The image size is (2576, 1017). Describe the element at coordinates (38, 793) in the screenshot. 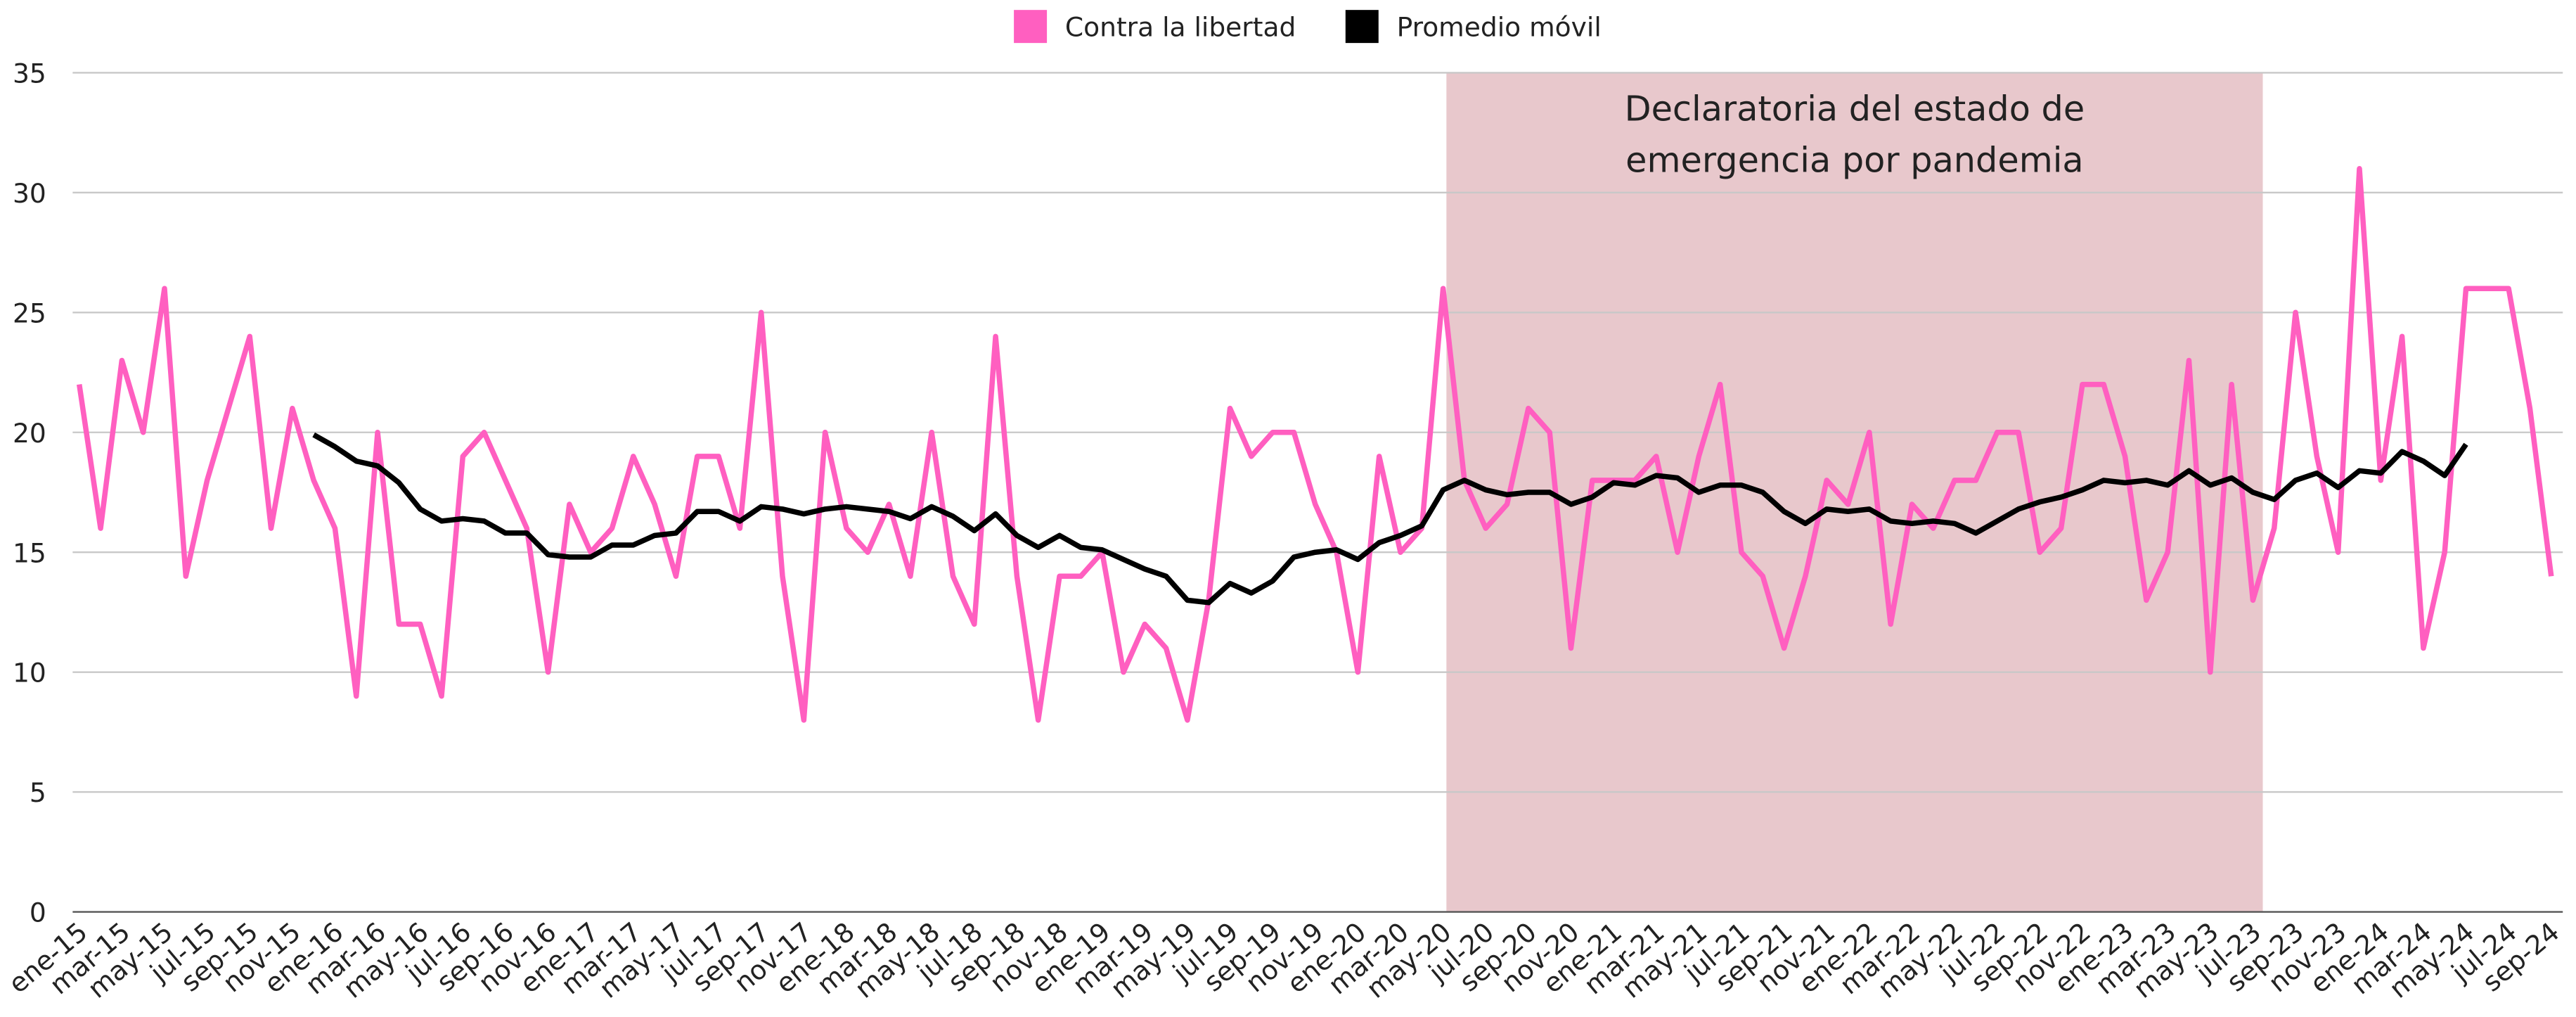

I see `y-tick-label: 5` at that location.